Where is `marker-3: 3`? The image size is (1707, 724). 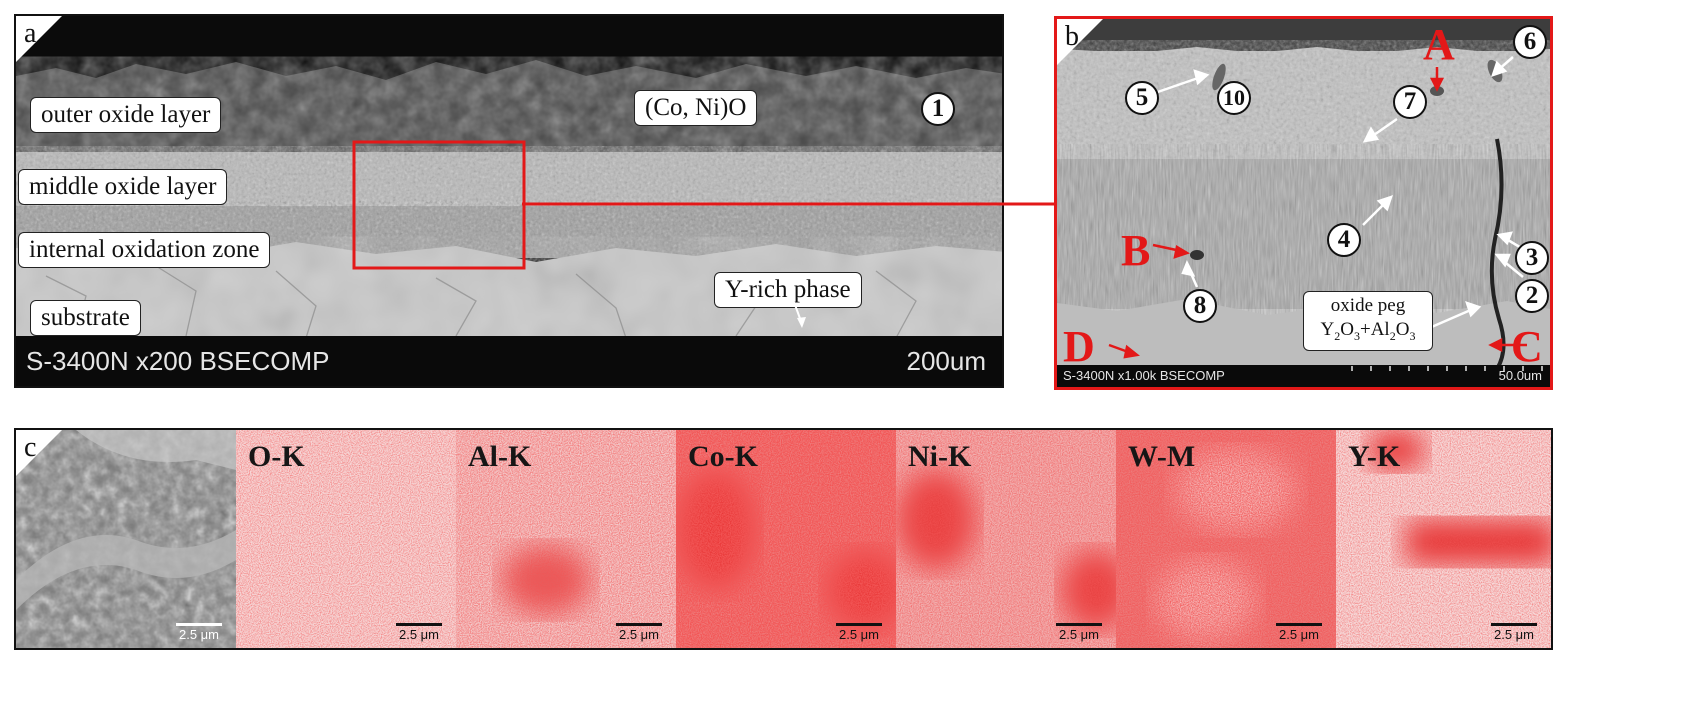 marker-3: 3 is located at coordinates (1532, 258).